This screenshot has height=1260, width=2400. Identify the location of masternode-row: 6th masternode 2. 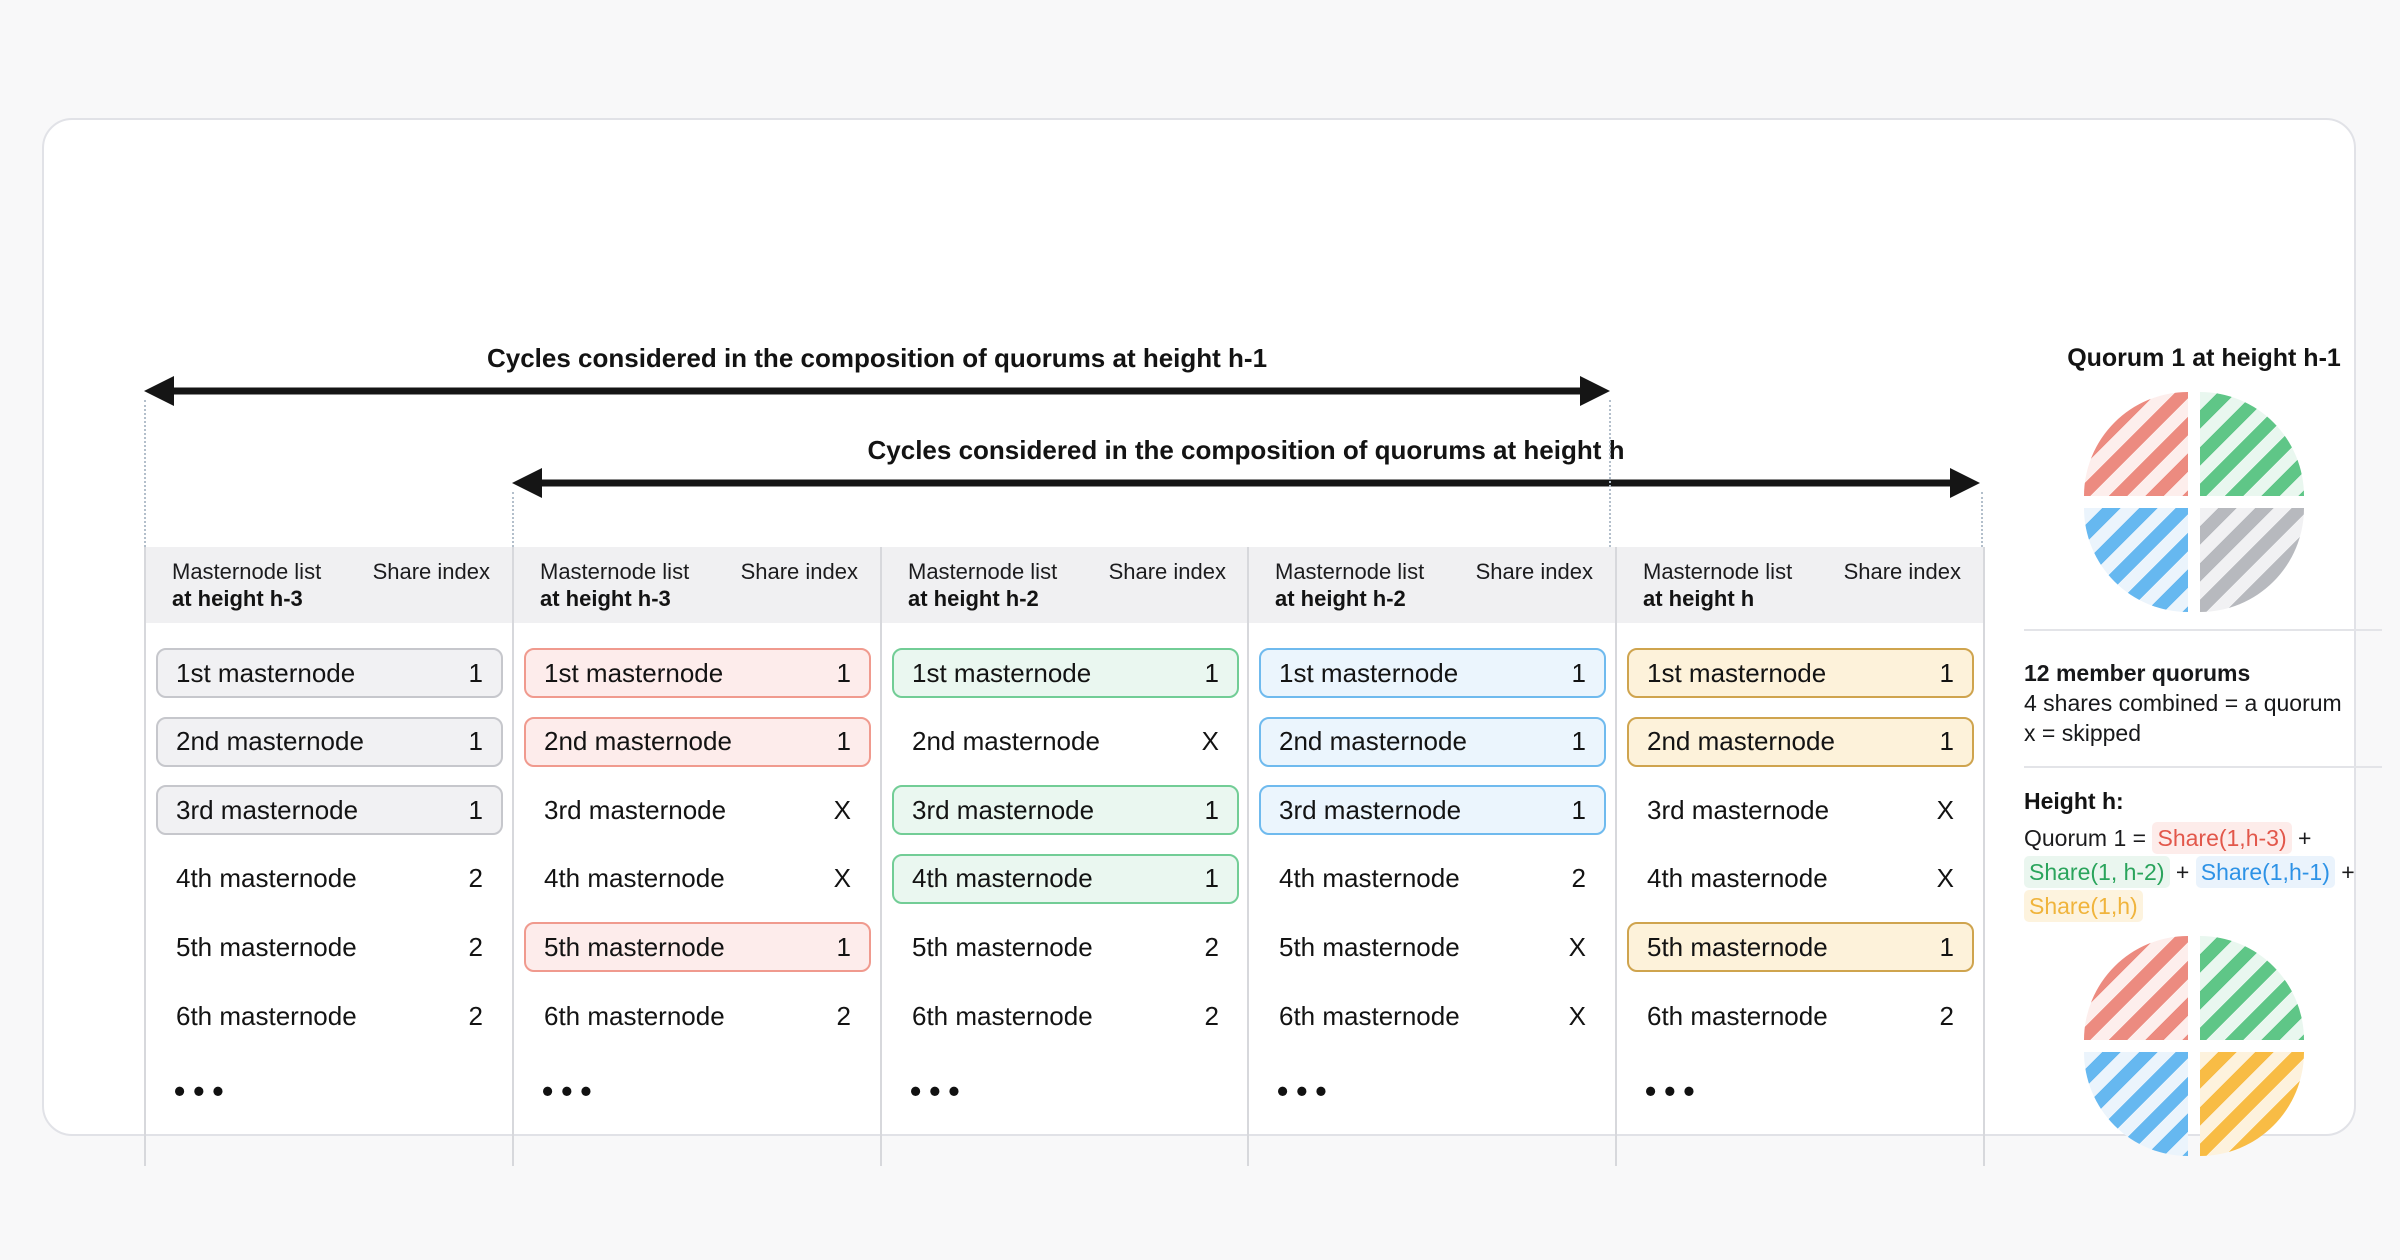
(329, 1016).